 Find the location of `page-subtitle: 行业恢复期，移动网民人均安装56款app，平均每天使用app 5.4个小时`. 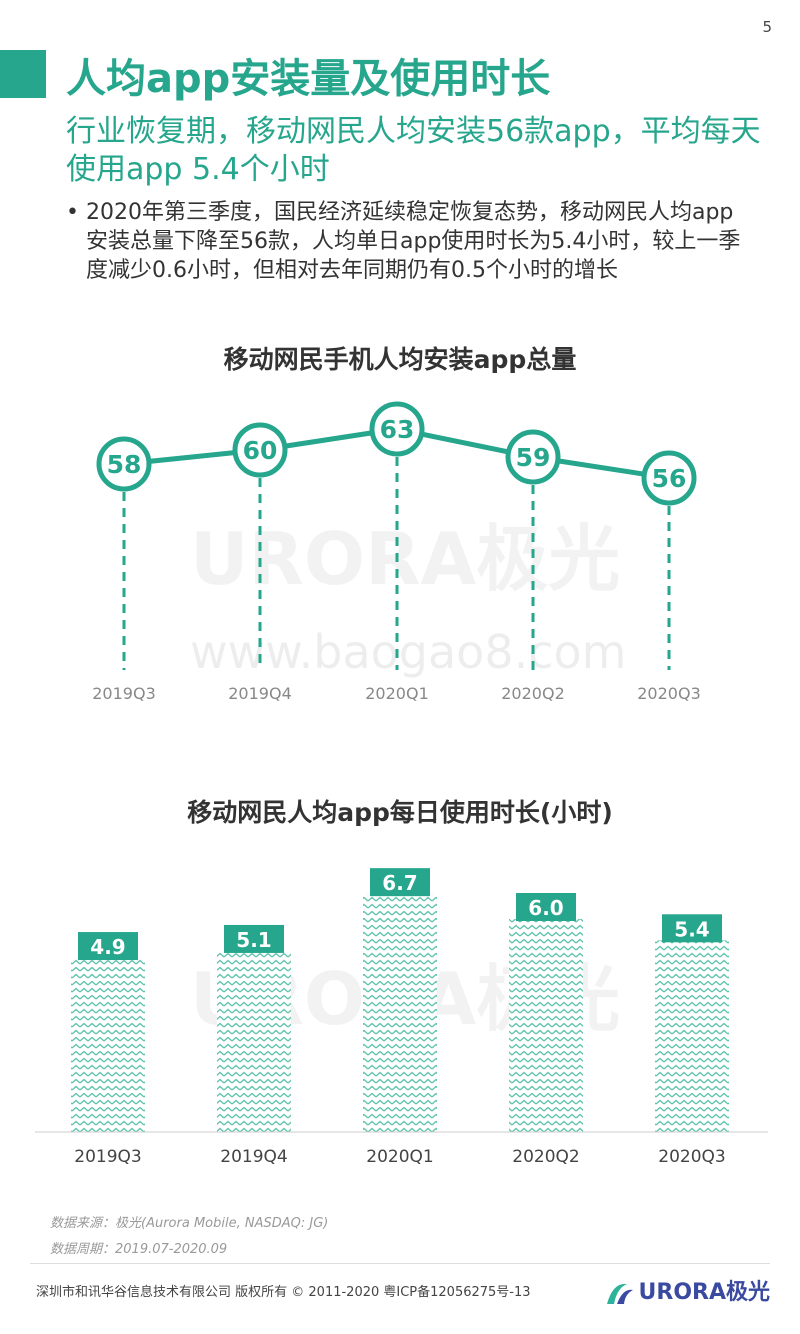

page-subtitle: 行业恢复期，移动网民人均安装56款app，平均每天使用app 5.4个小时 is located at coordinates (413, 150).